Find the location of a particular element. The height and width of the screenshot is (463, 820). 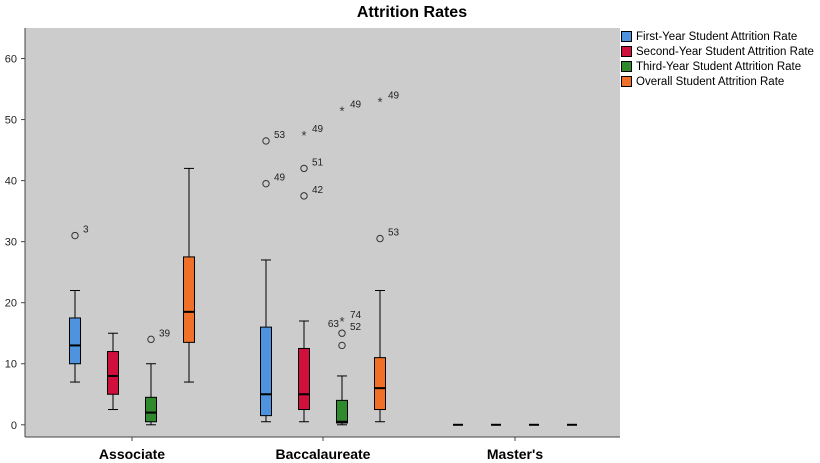

y-tick-label: 10 is located at coordinates (11, 365).